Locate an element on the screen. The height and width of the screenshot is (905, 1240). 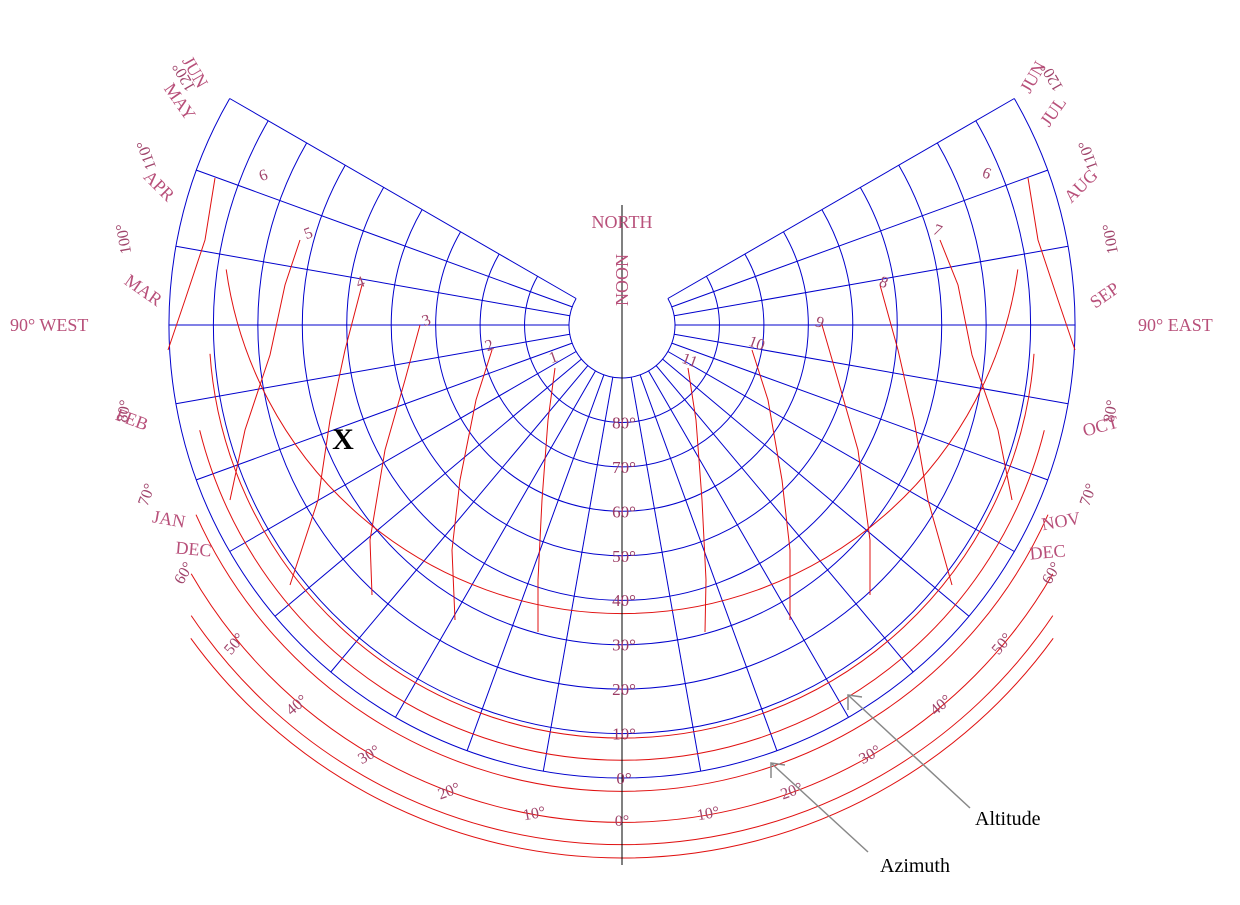
hour-label: 3 is located at coordinates (426, 320).